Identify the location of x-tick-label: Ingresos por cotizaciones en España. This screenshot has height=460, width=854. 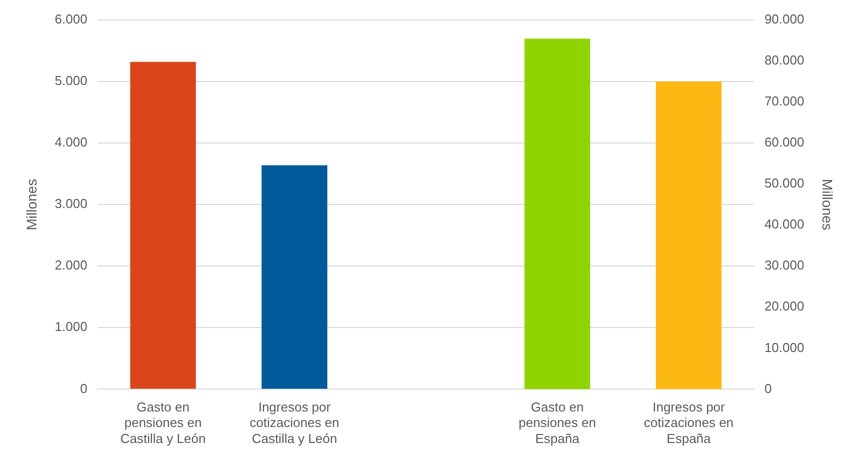
(689, 423).